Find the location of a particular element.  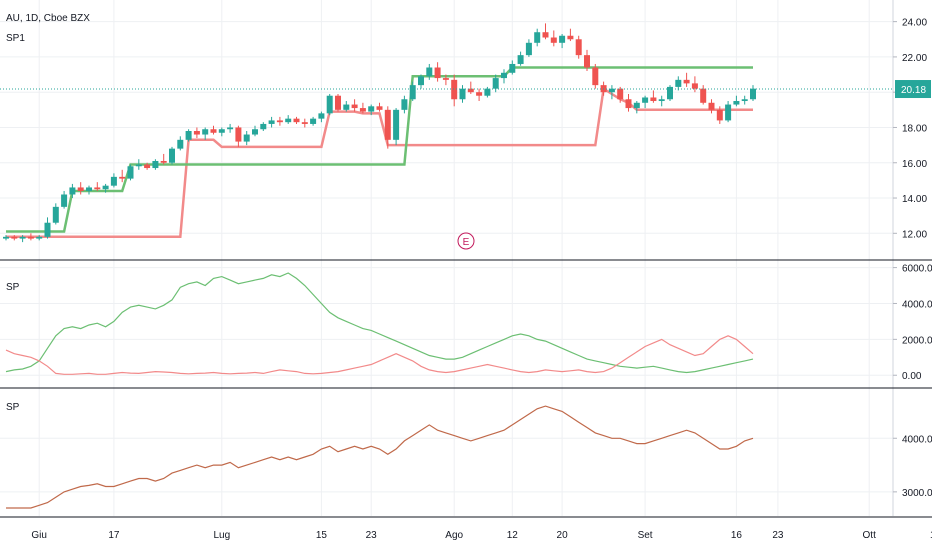

series-line-osc_green is located at coordinates (379, 323).